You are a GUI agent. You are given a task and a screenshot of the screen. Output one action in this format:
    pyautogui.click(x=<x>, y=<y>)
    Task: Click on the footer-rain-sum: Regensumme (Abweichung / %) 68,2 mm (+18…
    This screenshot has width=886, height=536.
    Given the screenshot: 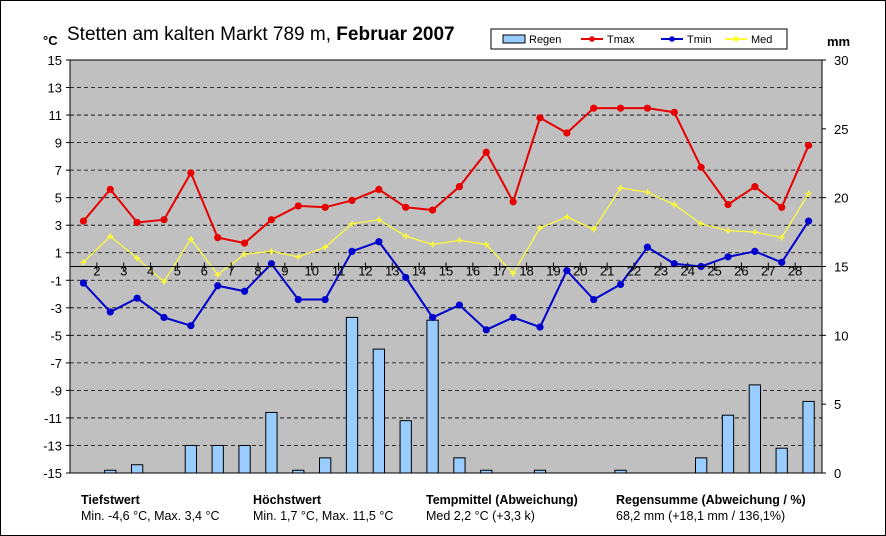 What is the action you would take?
    pyautogui.click(x=711, y=508)
    